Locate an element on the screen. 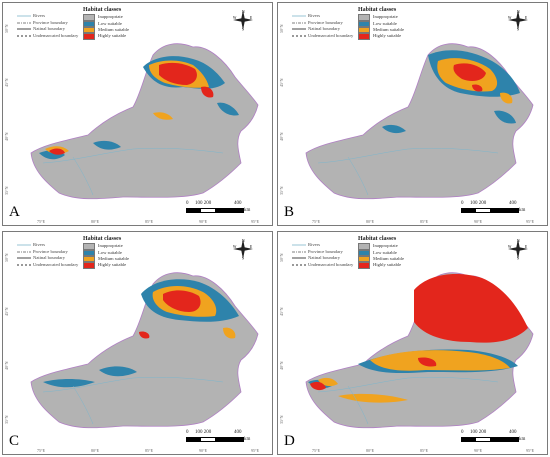 The width and height of the screenshot is (550, 457). panel-label: D is located at coordinates (289, 441).